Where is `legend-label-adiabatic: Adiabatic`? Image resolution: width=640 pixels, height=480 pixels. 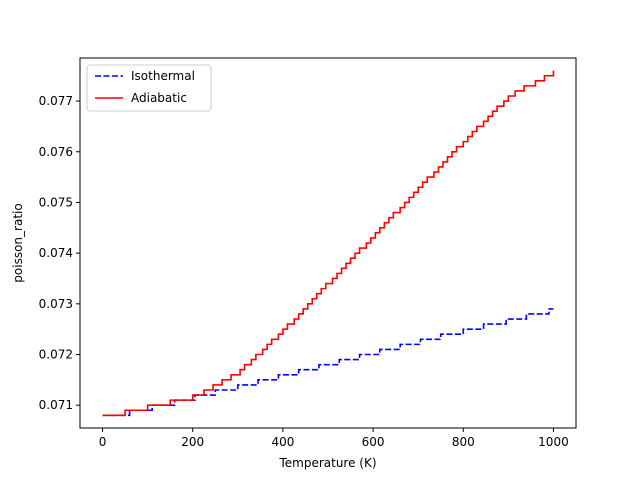
legend-label-adiabatic: Adiabatic is located at coordinates (159, 98).